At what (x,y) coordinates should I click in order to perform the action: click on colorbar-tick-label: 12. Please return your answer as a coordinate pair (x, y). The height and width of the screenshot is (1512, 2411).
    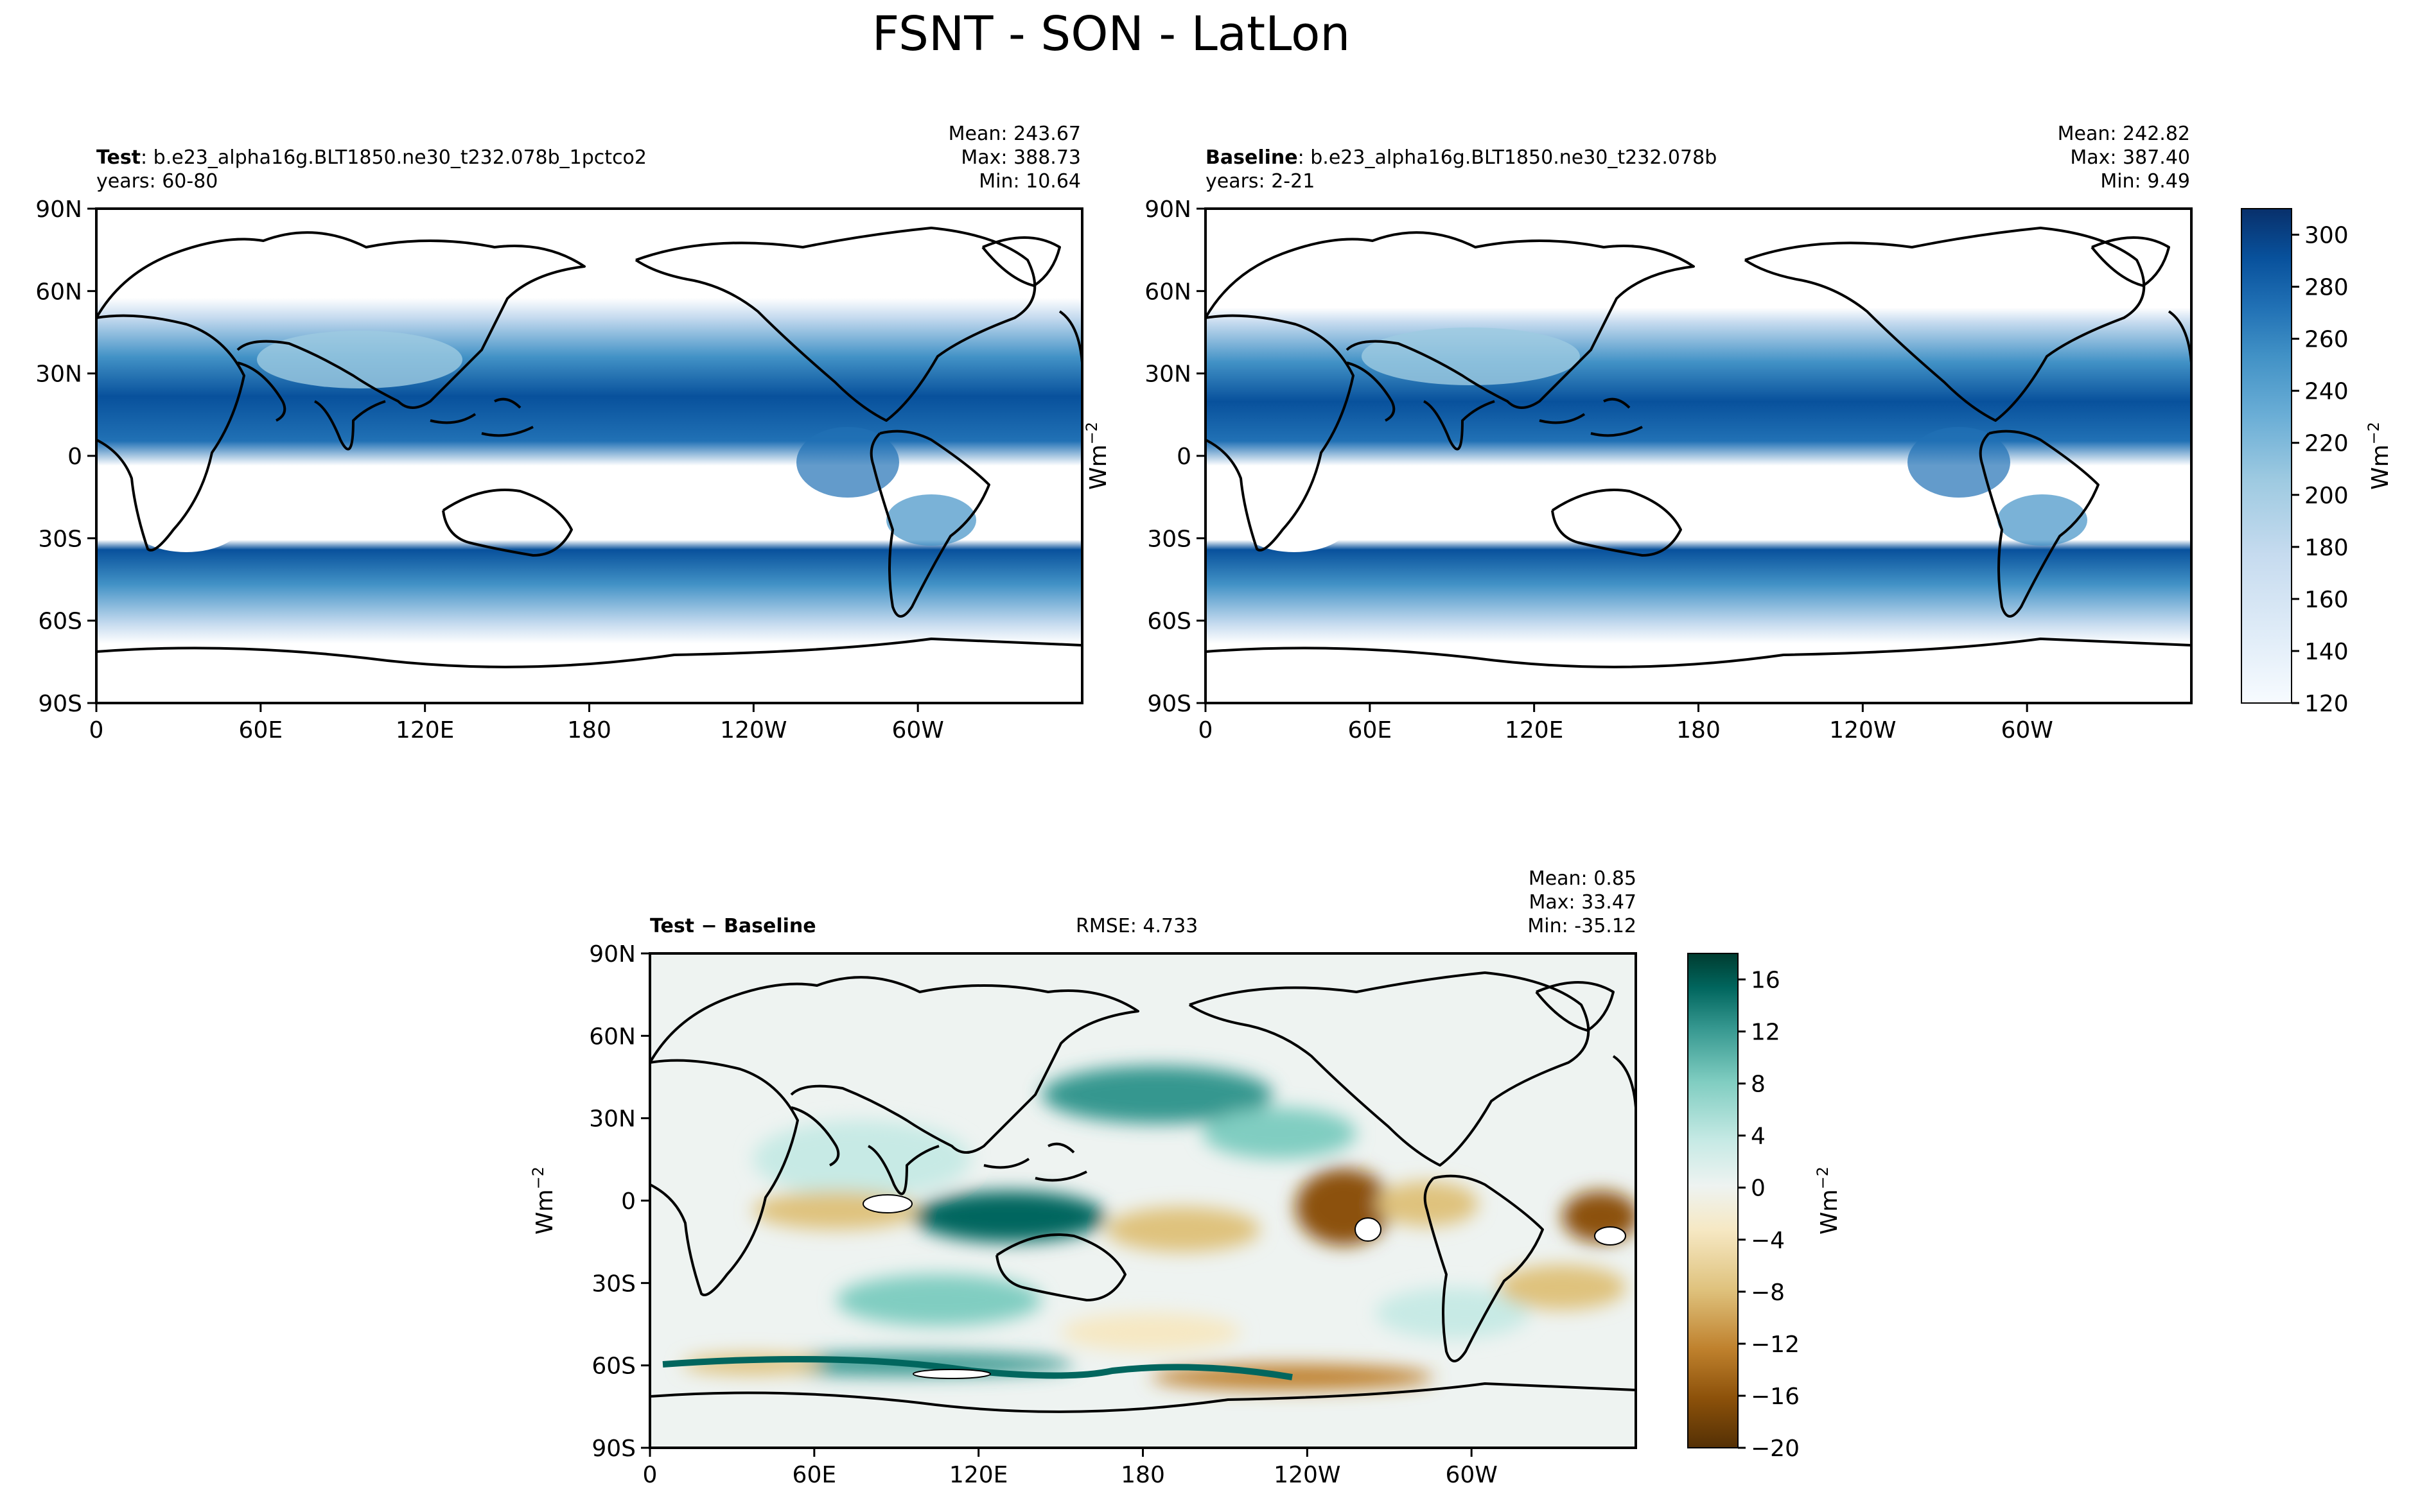
    Looking at the image, I should click on (1766, 1033).